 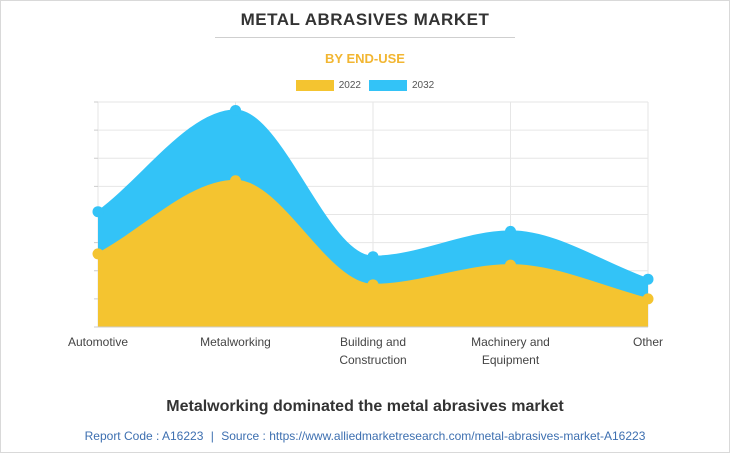 I want to click on x-tick-label-2: Building and Construction, so click(x=372, y=351).